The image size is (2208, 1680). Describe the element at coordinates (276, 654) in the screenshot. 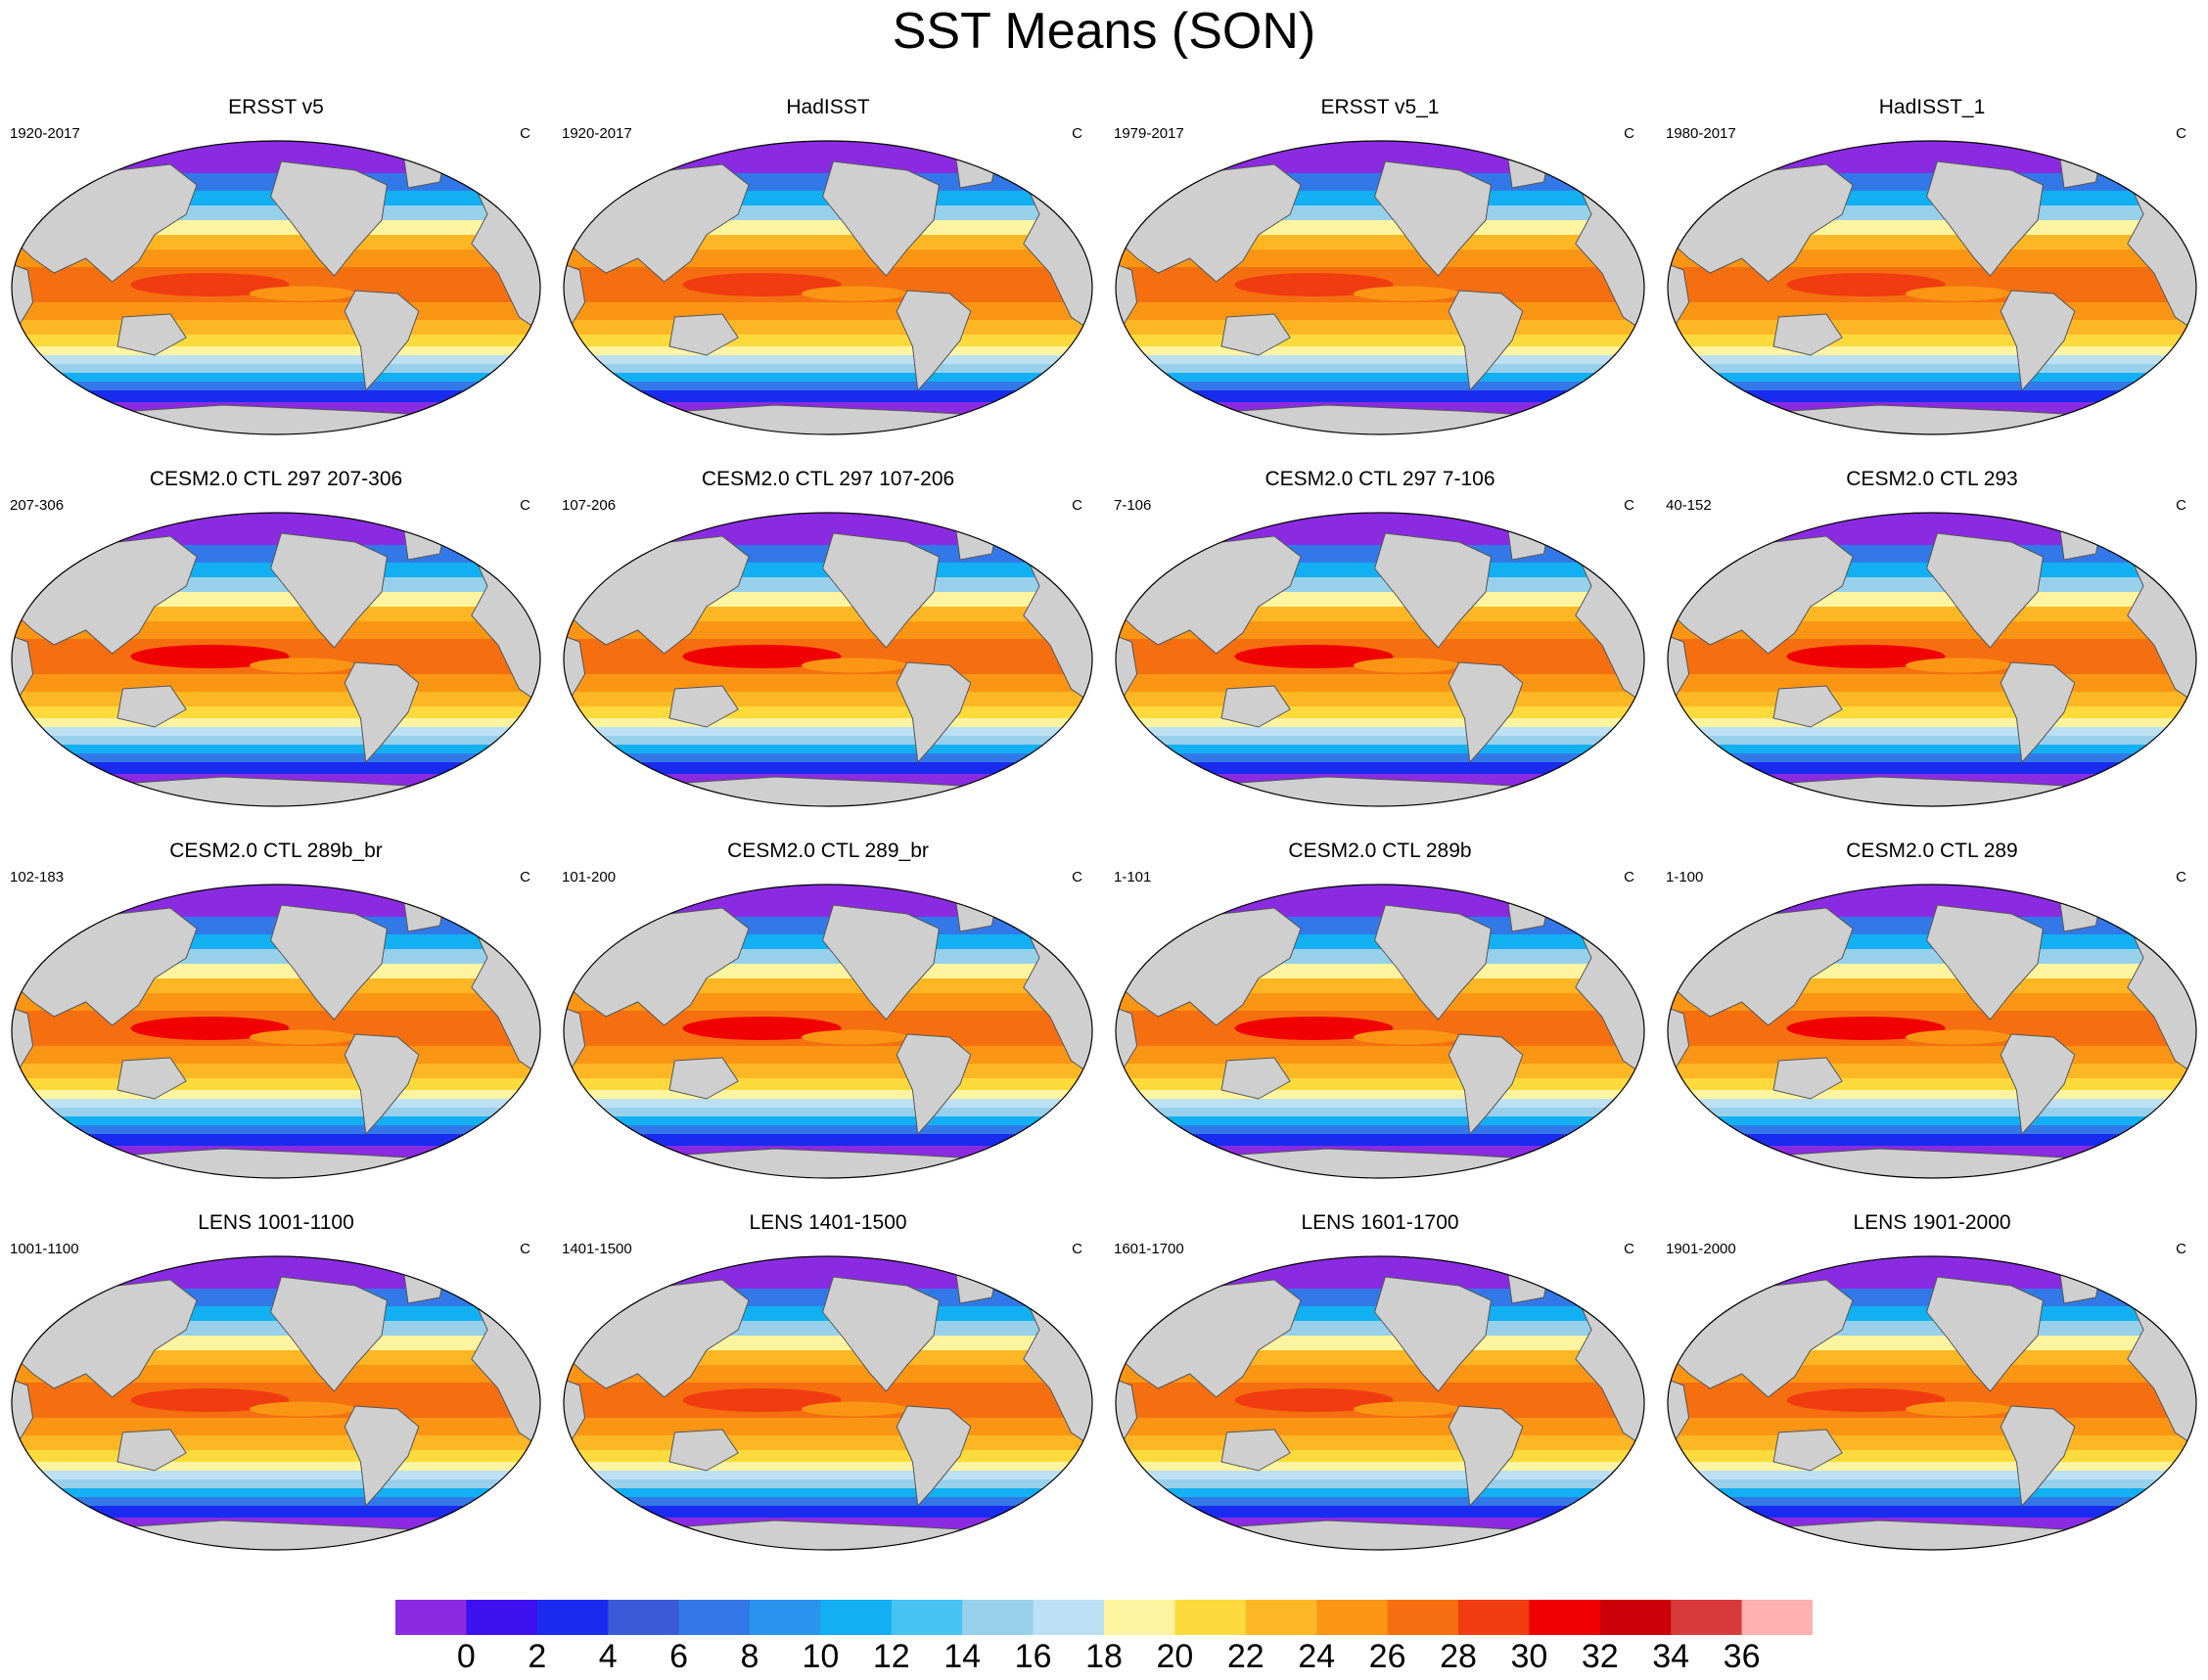

I see `map-panel: CESM2.0 CTL 297 207-306 207-306 C` at that location.